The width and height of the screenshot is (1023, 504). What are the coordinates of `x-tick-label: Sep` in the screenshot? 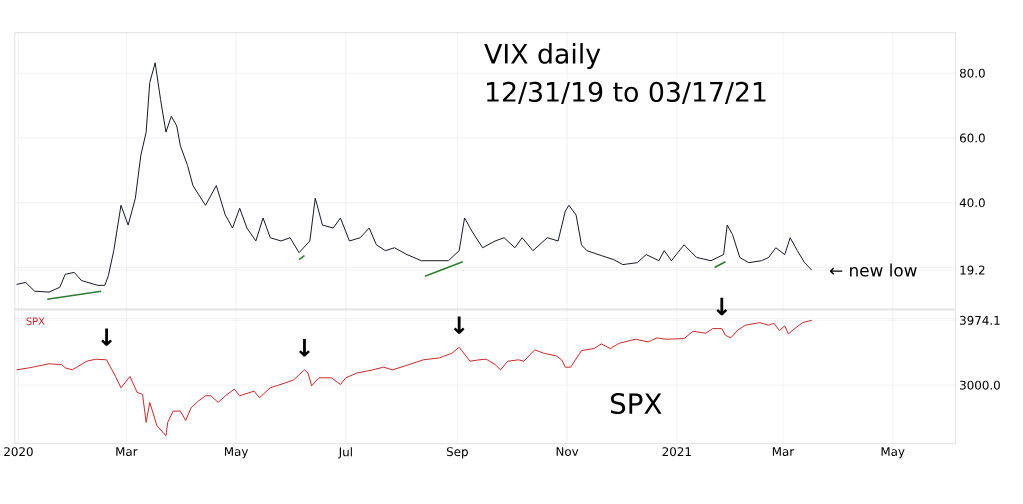 It's located at (457, 453).